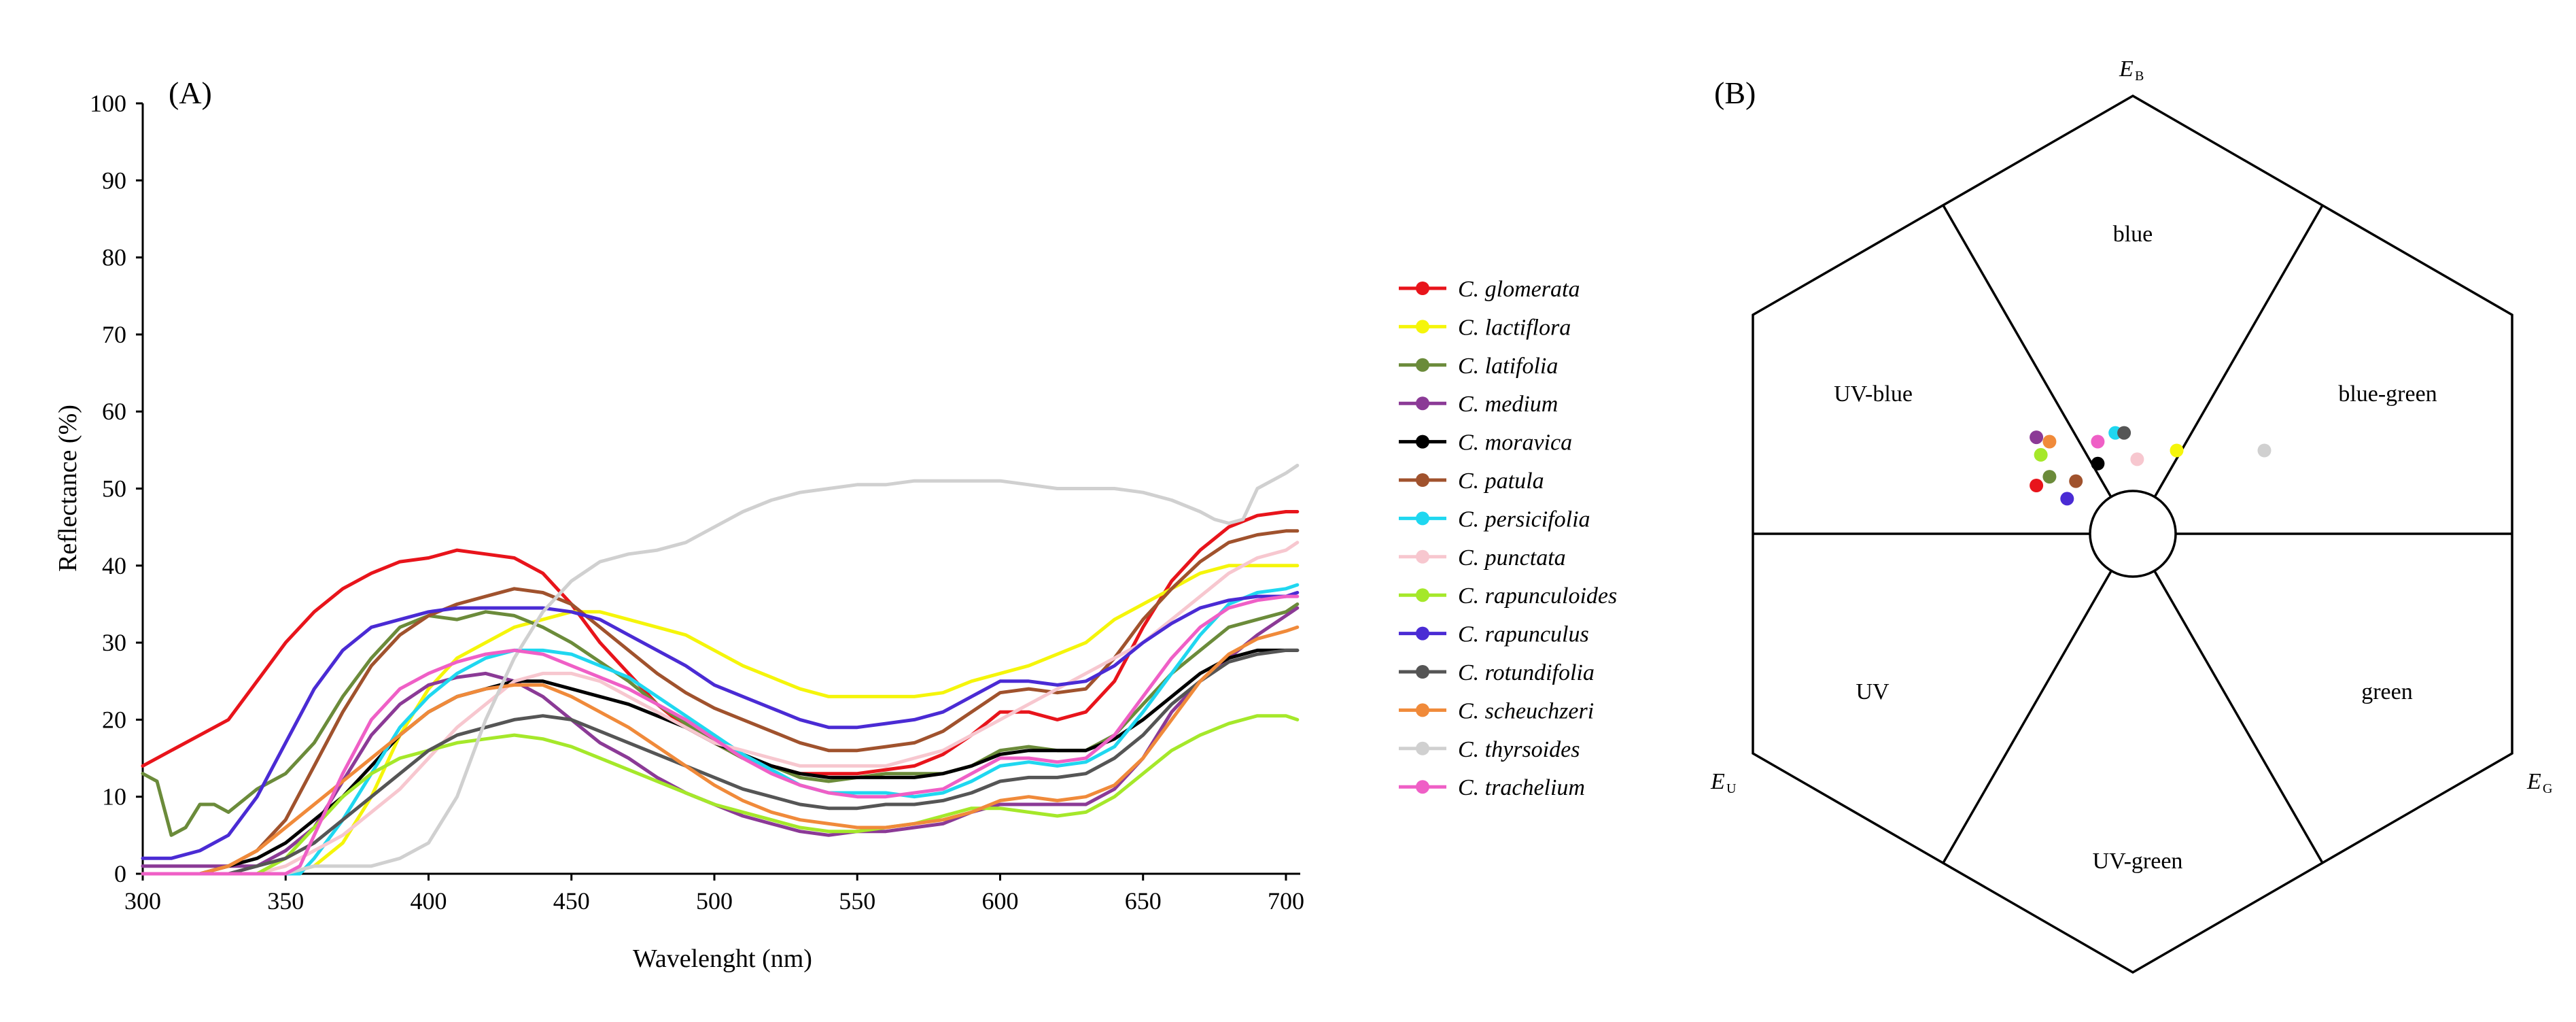 The height and width of the screenshot is (1022, 2576). What do you see at coordinates (2387, 691) in the screenshot?
I see `sector-label-green: green` at bounding box center [2387, 691].